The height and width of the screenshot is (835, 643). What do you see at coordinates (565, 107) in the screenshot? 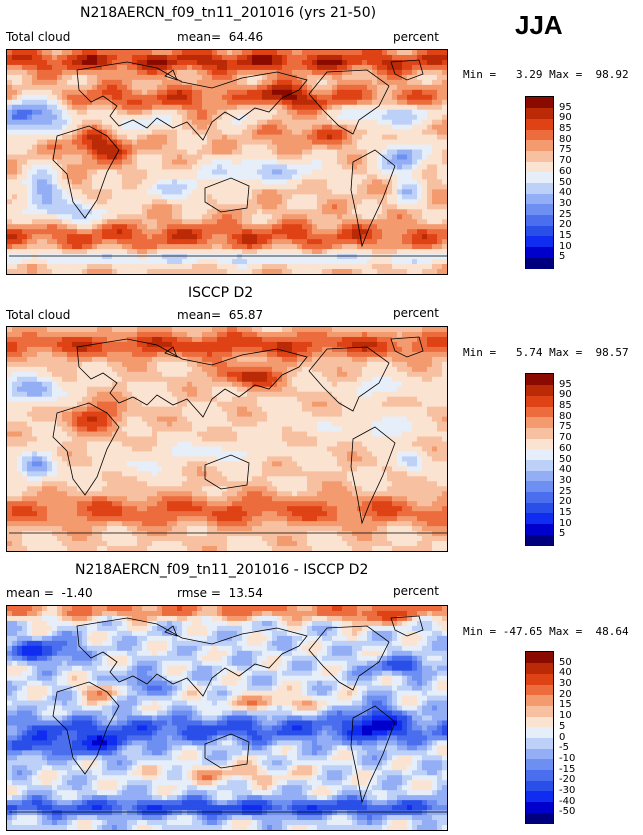
I see `colorbar-level-label: 95` at bounding box center [565, 107].